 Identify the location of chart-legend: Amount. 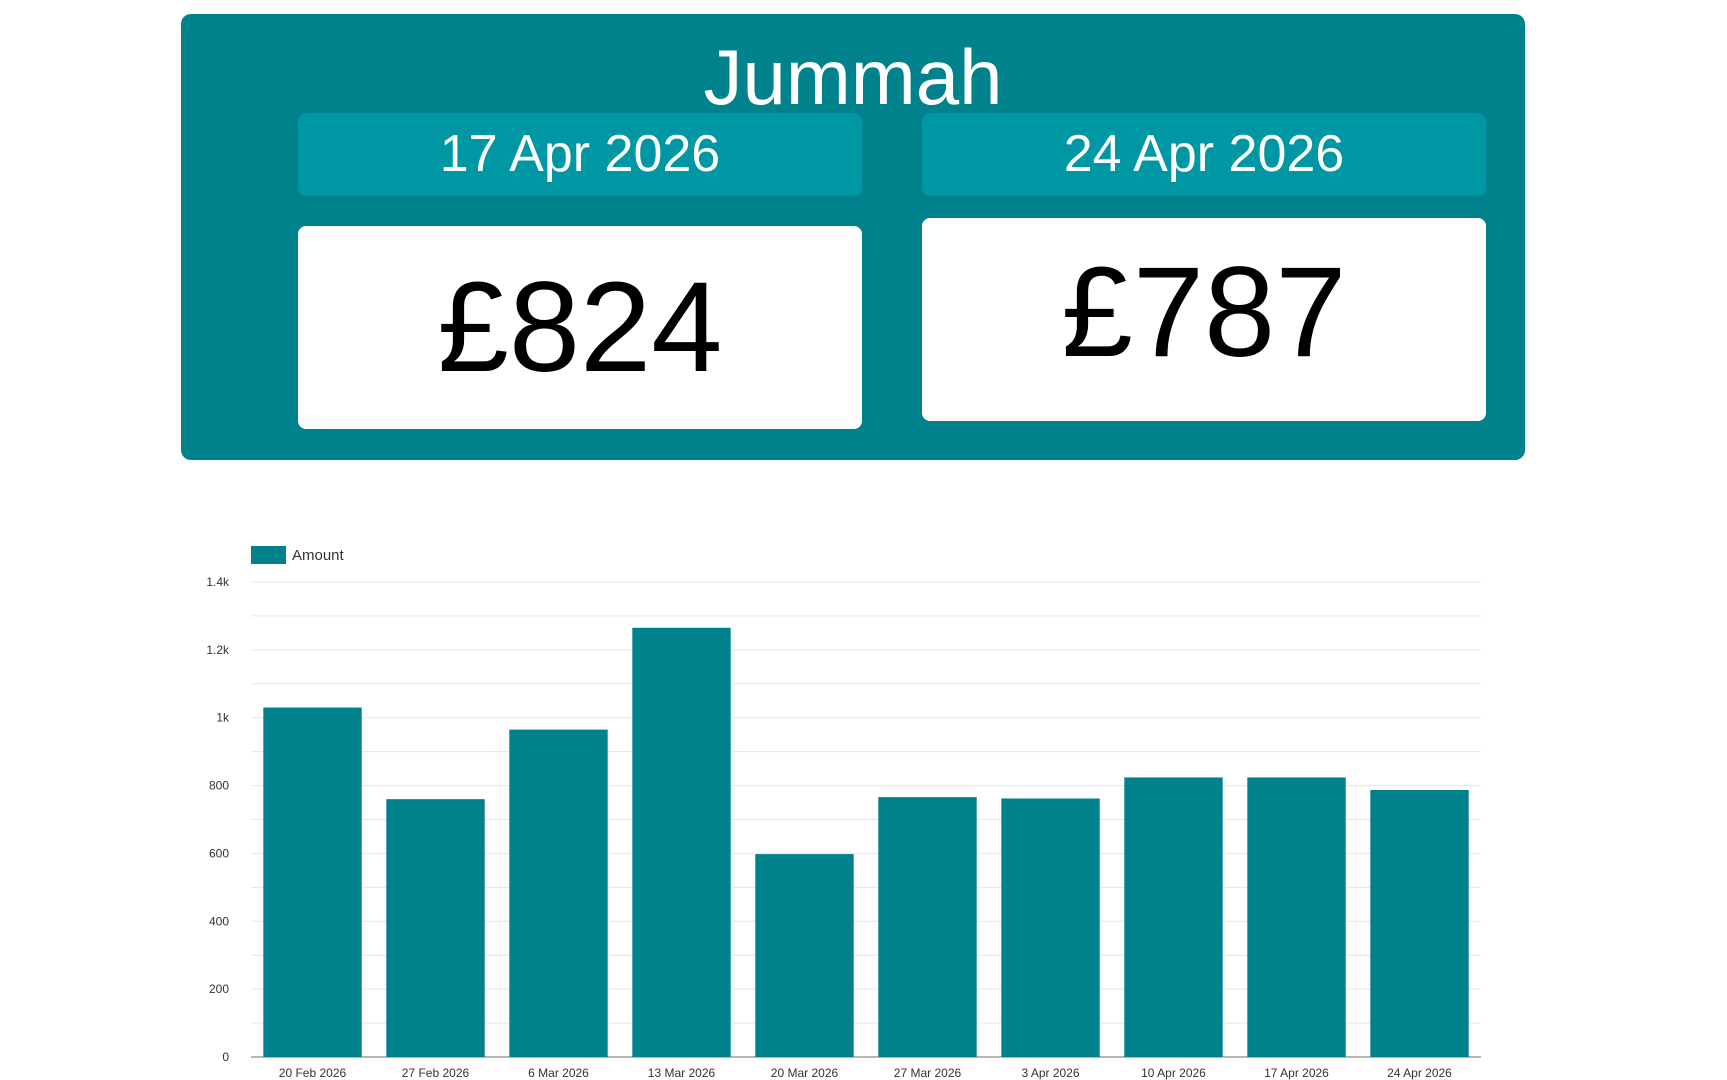
(298, 555).